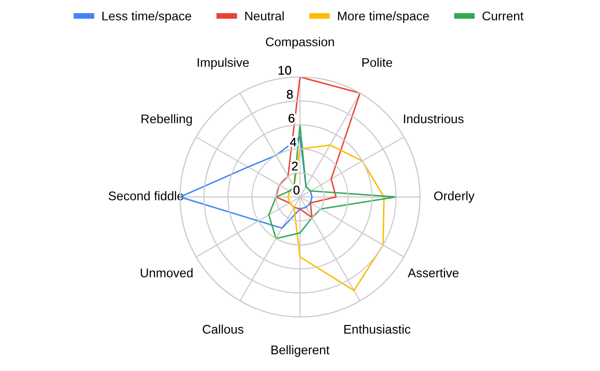 Image resolution: width=600 pixels, height=371 pixels. I want to click on spoke-label: Industrious, so click(434, 119).